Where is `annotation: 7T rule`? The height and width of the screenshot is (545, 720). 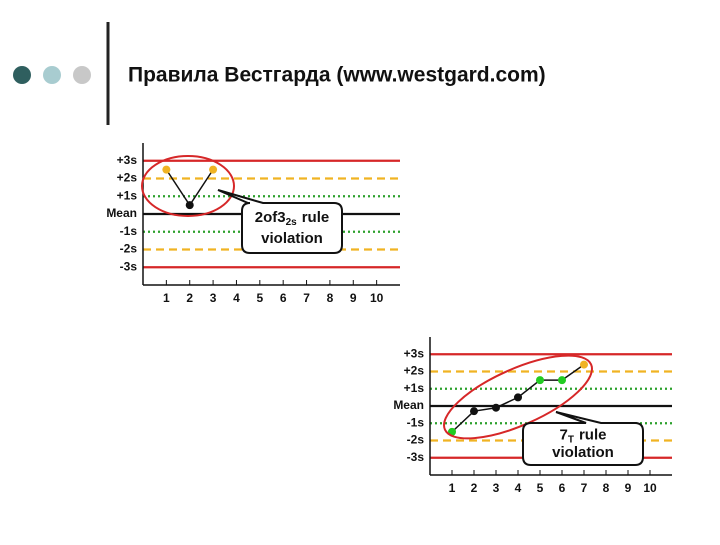
annotation: 7T rule is located at coordinates (583, 436).